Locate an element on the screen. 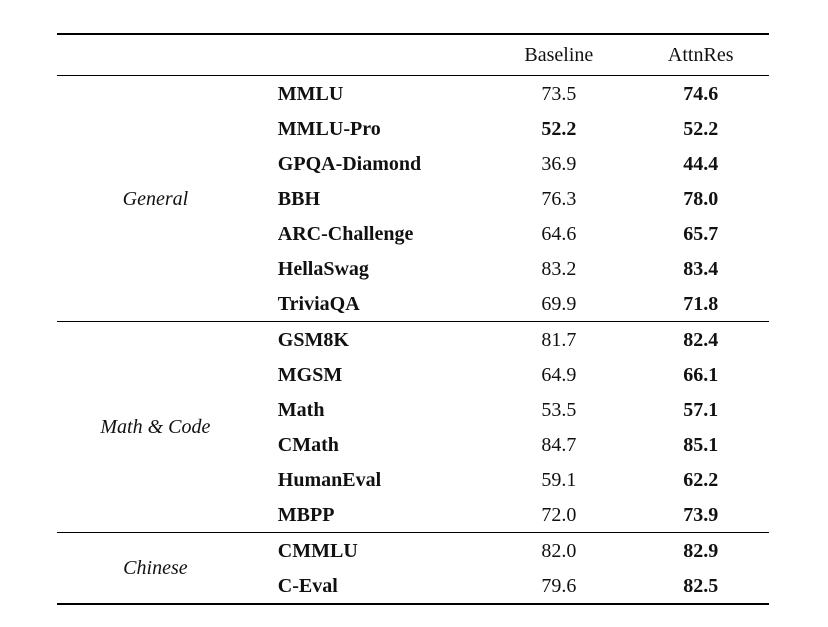  table-row: ARC-Challenge 64.6 65.7 is located at coordinates (413, 233).